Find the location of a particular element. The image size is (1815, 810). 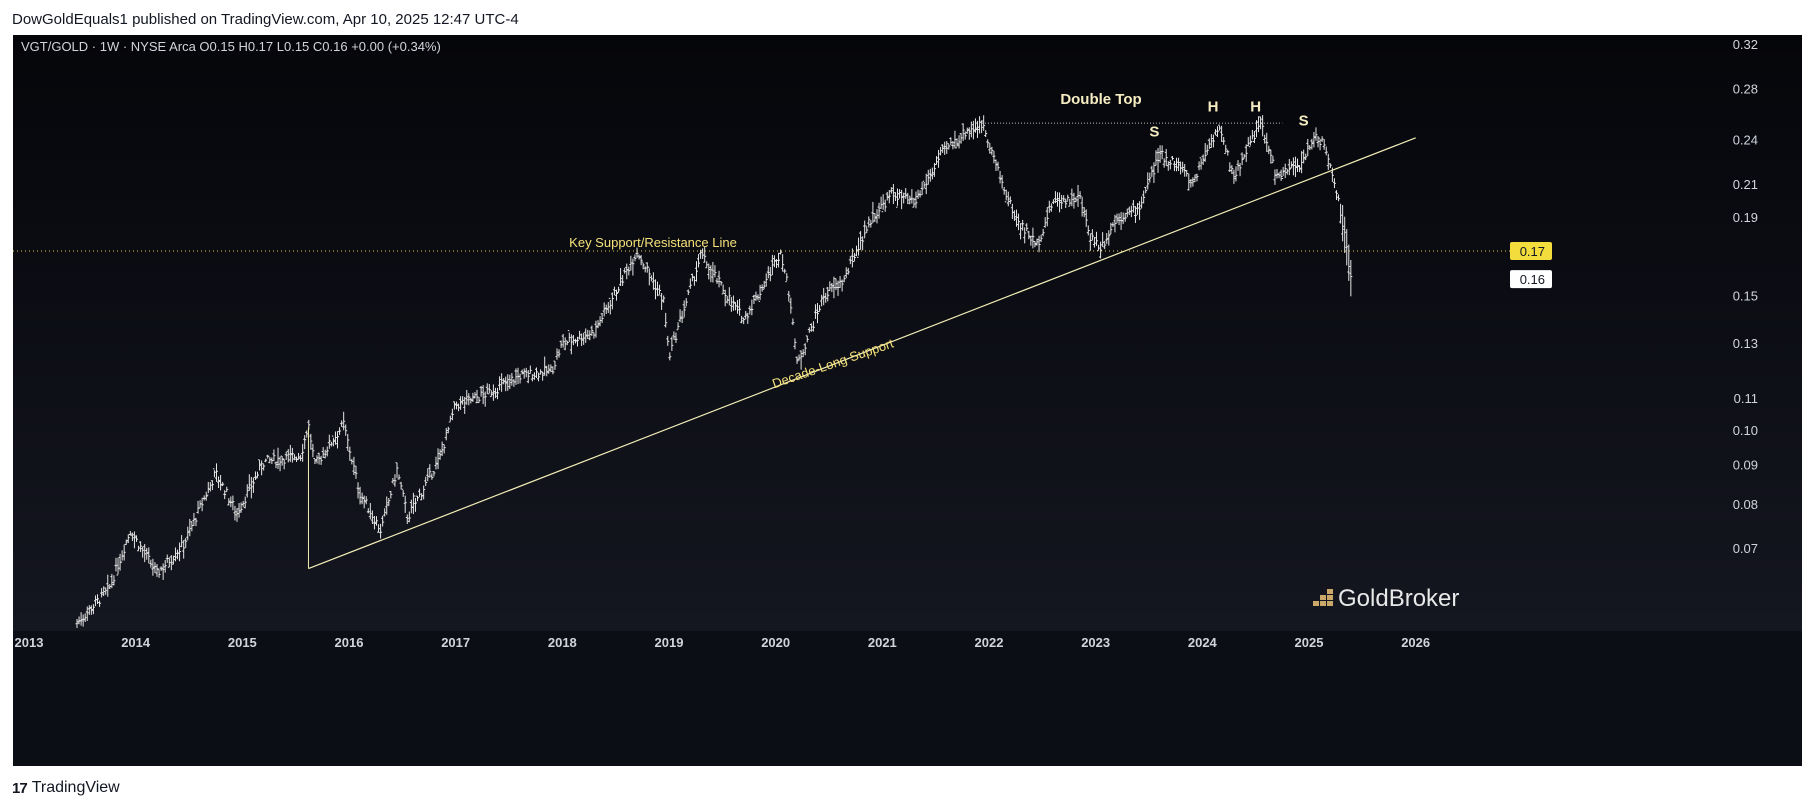

x-tick-label: 2025 is located at coordinates (1309, 642).